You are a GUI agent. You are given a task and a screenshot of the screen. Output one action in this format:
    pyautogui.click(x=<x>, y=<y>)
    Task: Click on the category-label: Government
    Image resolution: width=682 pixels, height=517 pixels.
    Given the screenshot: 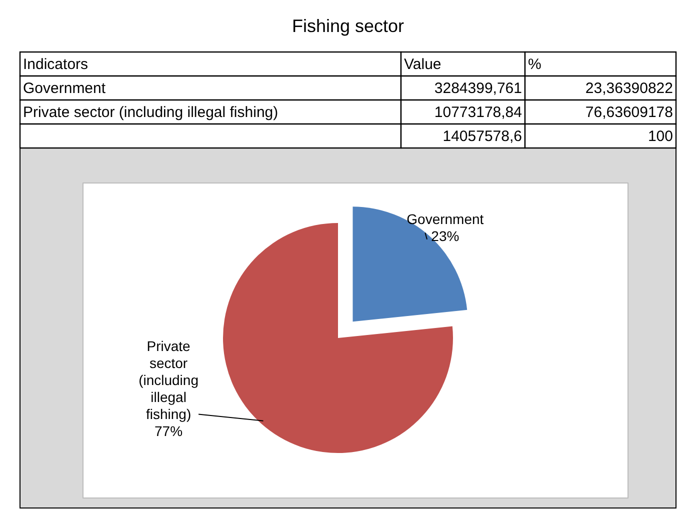 What is the action you would take?
    pyautogui.click(x=64, y=88)
    